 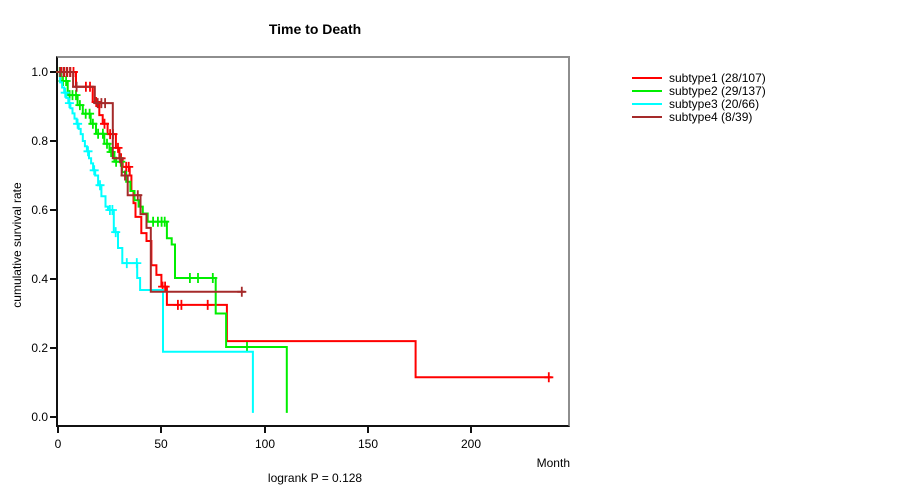 I want to click on y-tick-label: 0.8, so click(x=39, y=141).